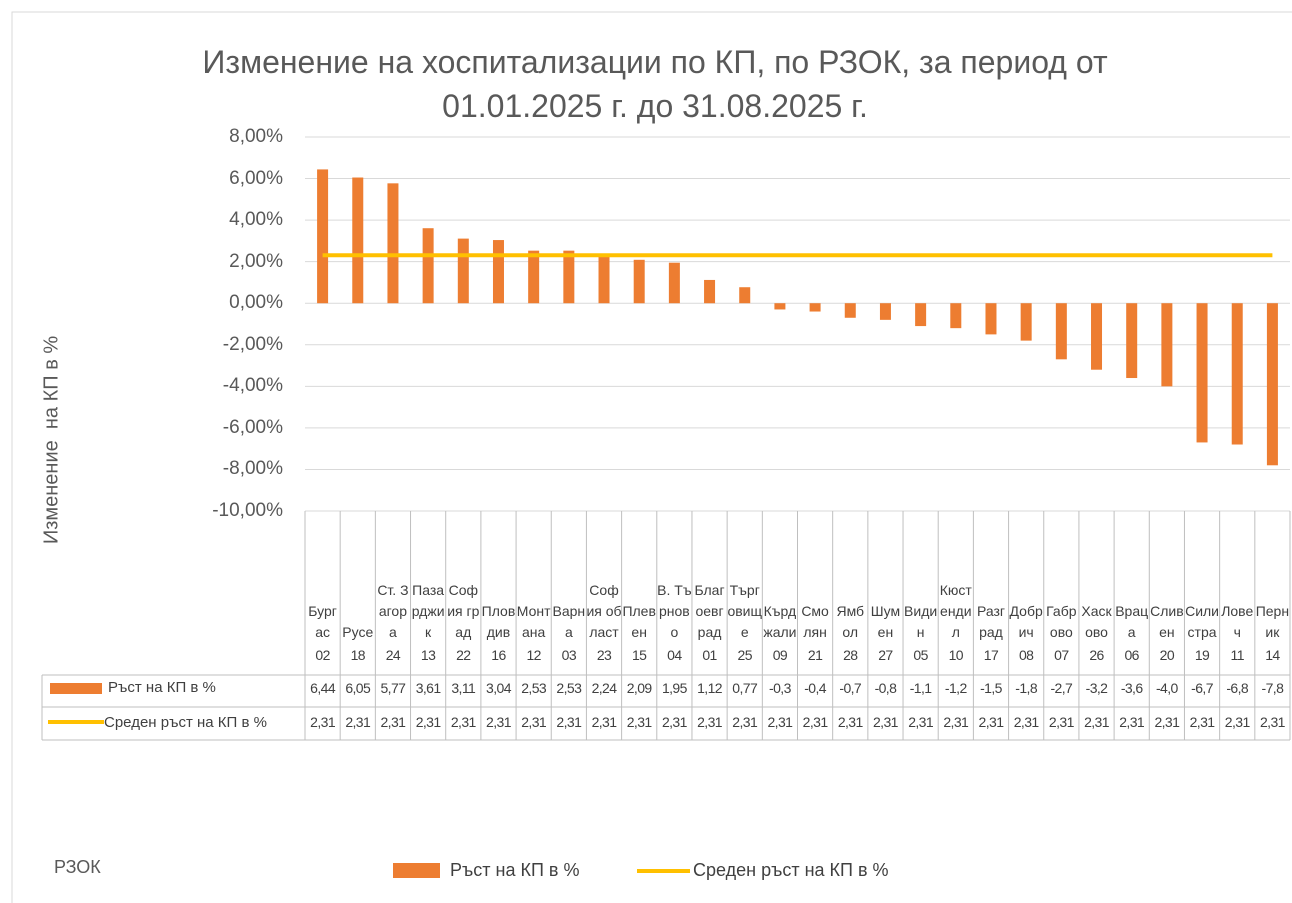 This screenshot has height=903, width=1292. I want to click on table-value: 3,61, so click(428, 688).